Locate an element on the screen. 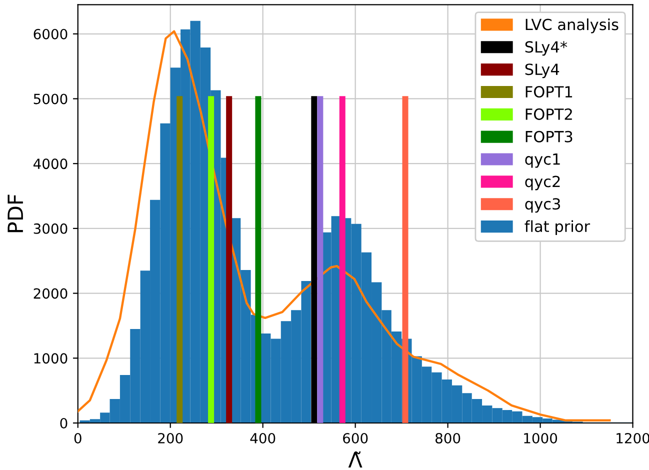 This screenshot has width=649, height=470. legend-label: qyc1 is located at coordinates (542, 160).